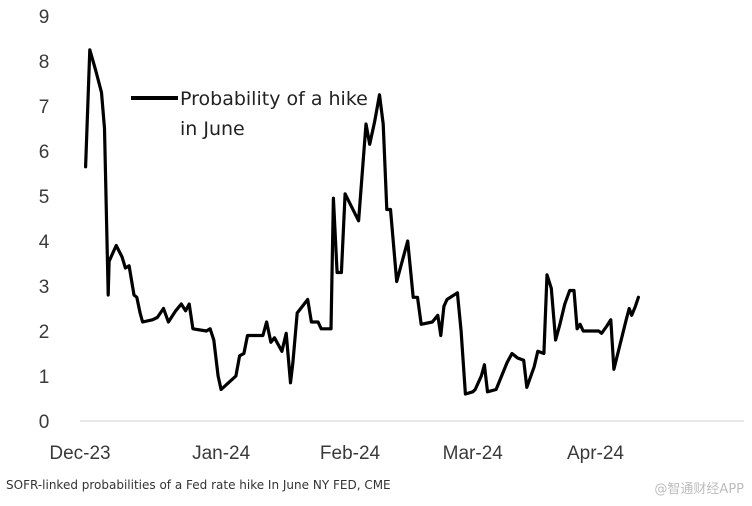 The height and width of the screenshot is (506, 752). Describe the element at coordinates (699, 489) in the screenshot. I see `watermark: @智通财经APP` at that location.